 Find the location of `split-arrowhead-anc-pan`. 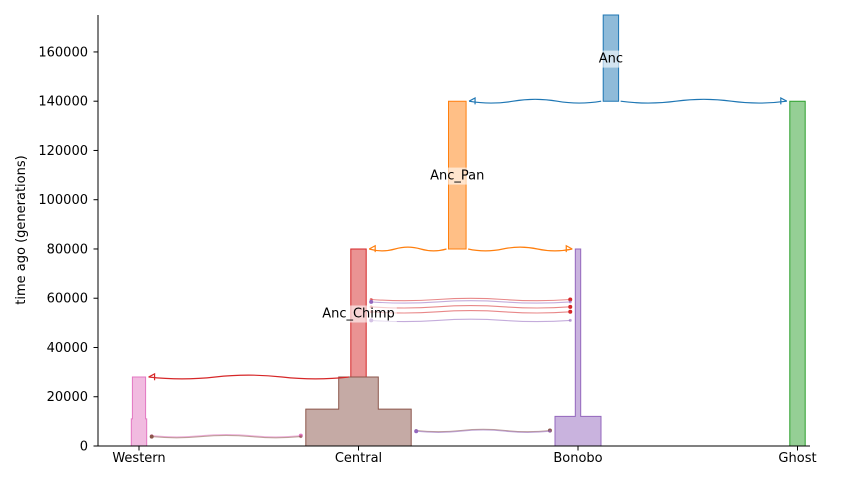

split-arrowhead-anc-pan is located at coordinates (472, 101).